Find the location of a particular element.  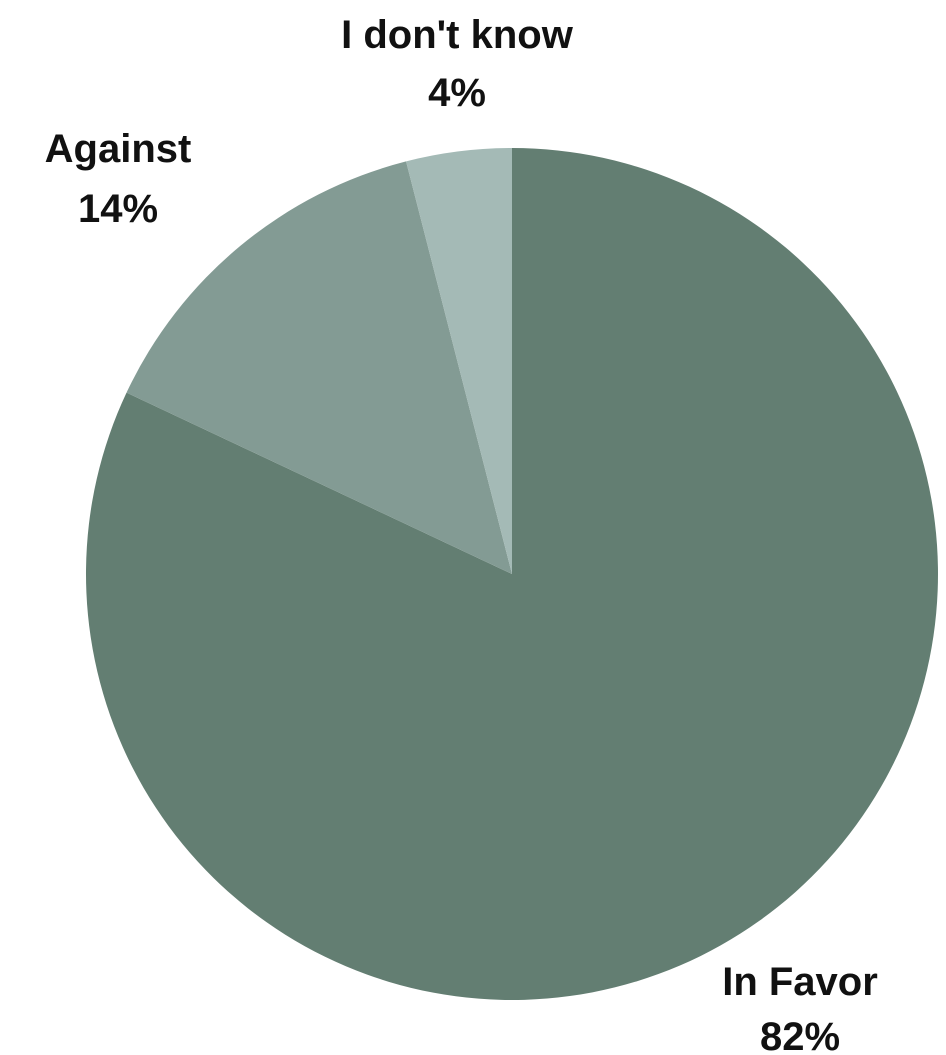

slice-label: In Favor is located at coordinates (800, 982).